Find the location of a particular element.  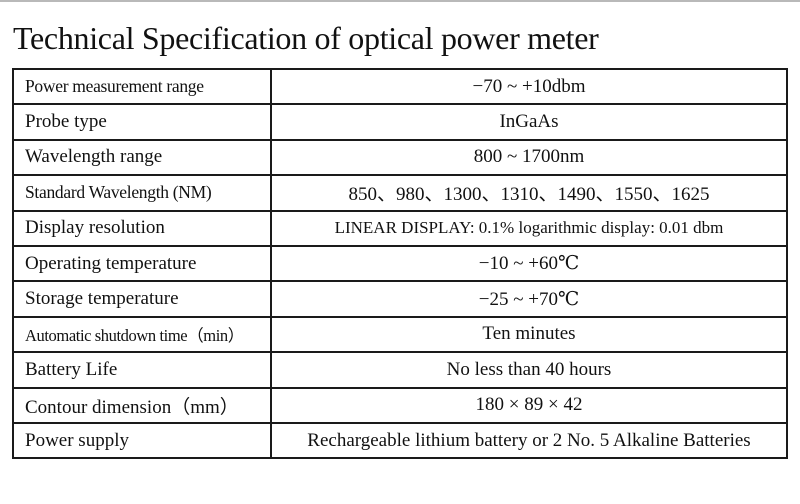

table-row: Operating temperature −10 ~ +60℃ is located at coordinates (400, 263).